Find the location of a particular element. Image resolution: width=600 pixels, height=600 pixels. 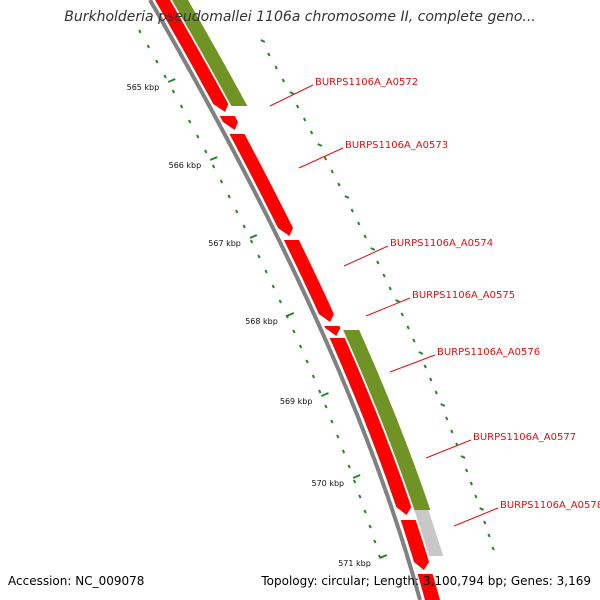

tick-label-566-kbp: 566 kbp is located at coordinates (185, 165).